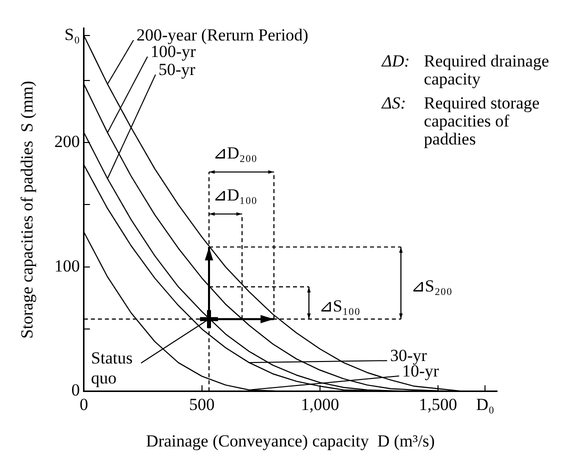  Describe the element at coordinates (438, 404) in the screenshot. I see `x-tick-label: 1,500` at that location.